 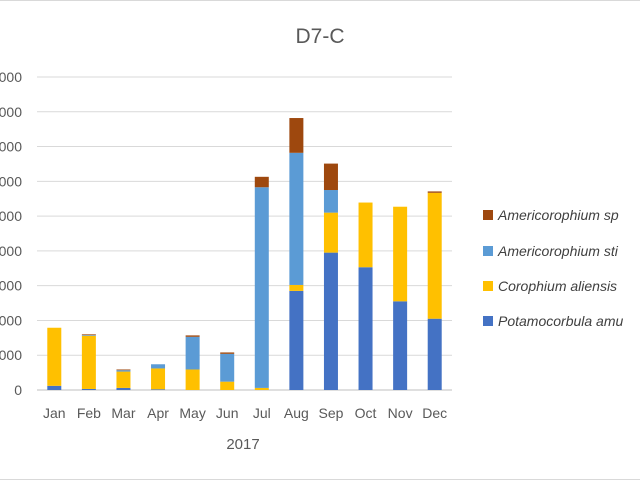 I want to click on legend-label: Potamocorbula amu, so click(x=561, y=321).